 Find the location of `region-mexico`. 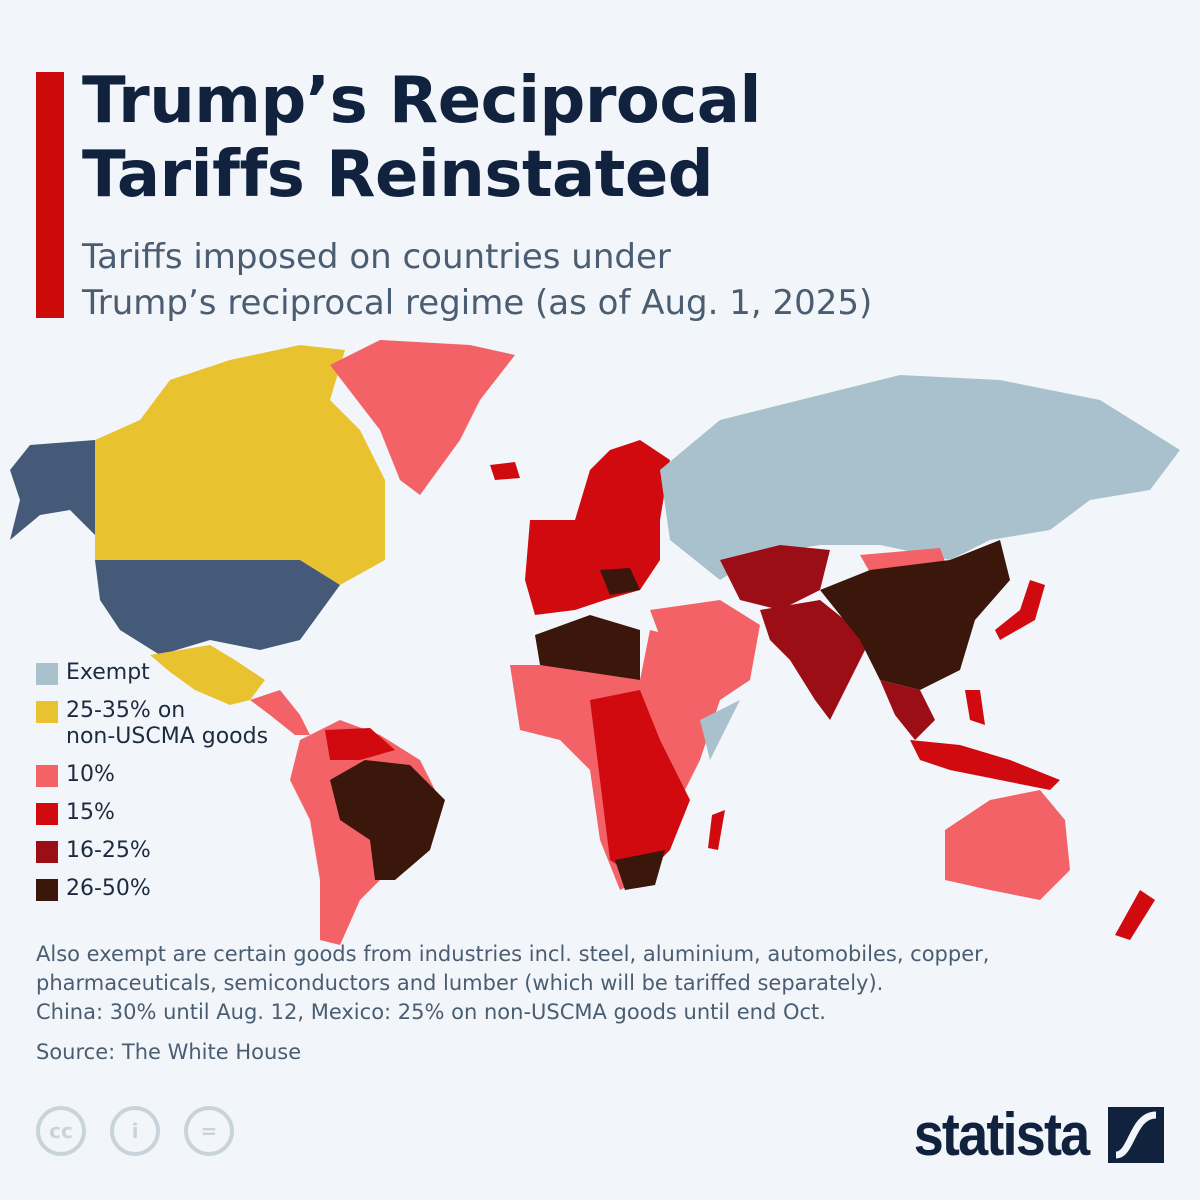

region-mexico is located at coordinates (207, 675).